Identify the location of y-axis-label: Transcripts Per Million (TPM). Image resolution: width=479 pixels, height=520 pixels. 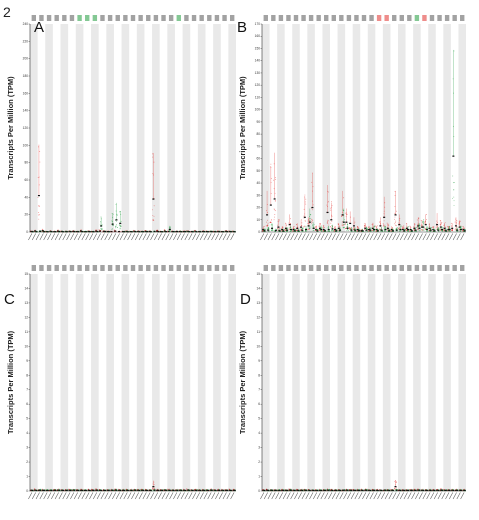
(10, 382).